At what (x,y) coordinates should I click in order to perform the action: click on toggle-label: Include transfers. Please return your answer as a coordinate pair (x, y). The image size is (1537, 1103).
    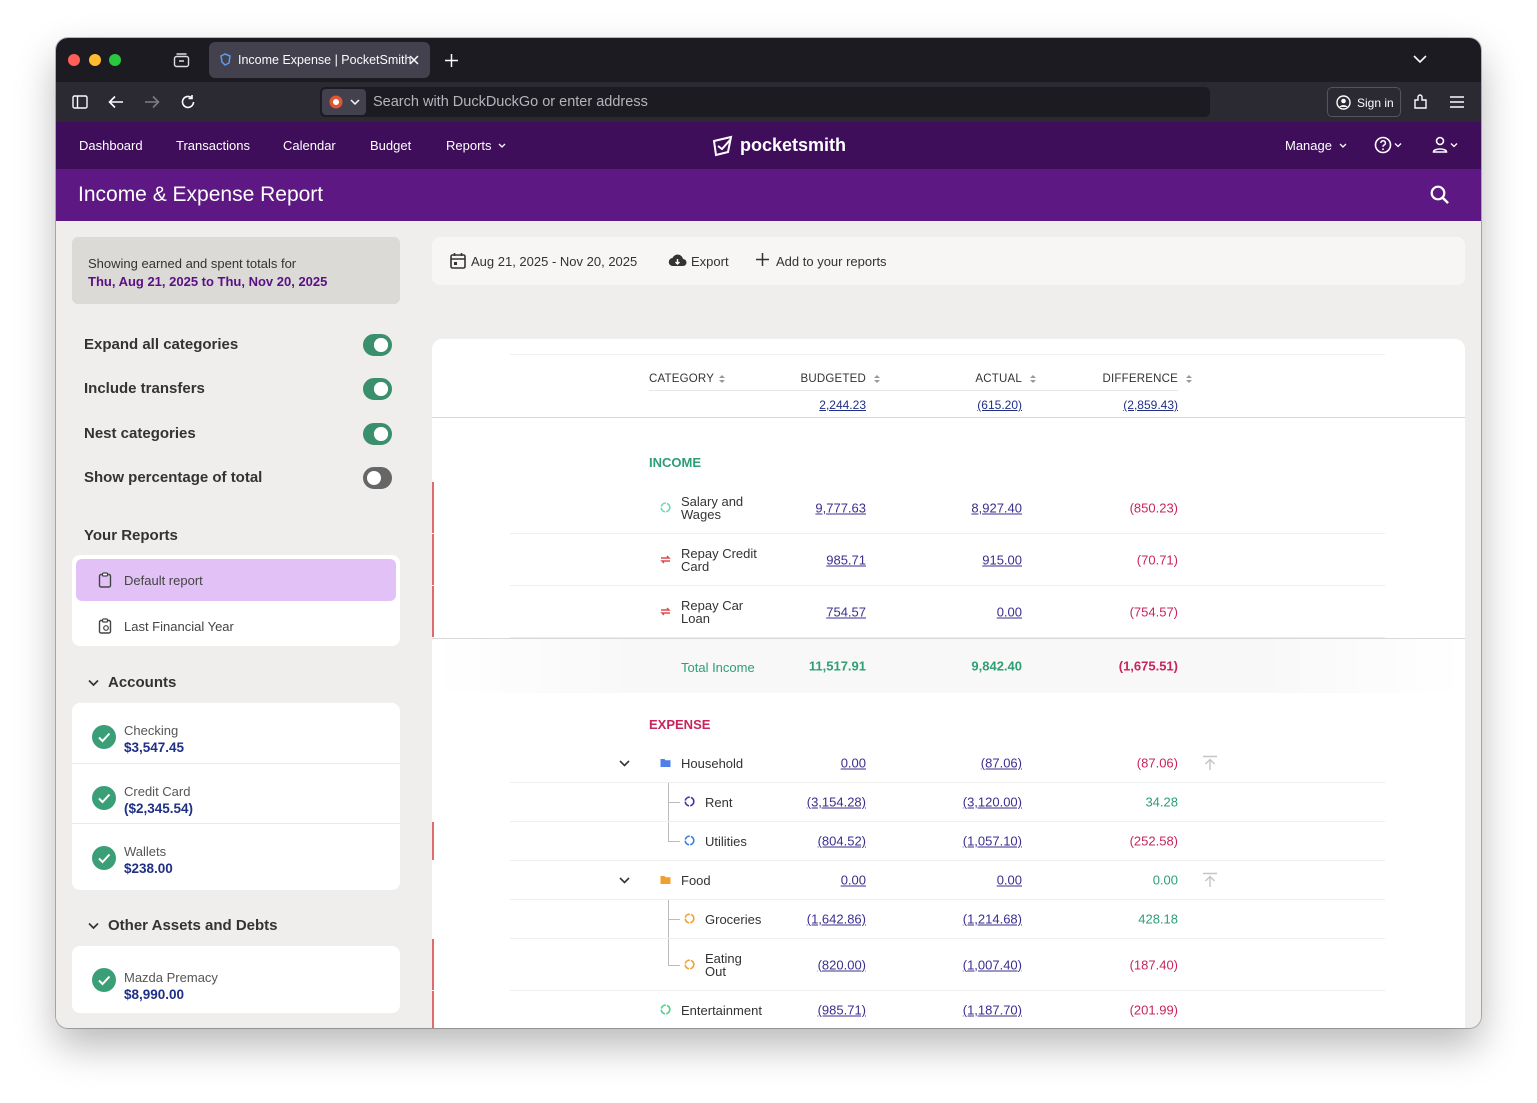
    Looking at the image, I should click on (144, 388).